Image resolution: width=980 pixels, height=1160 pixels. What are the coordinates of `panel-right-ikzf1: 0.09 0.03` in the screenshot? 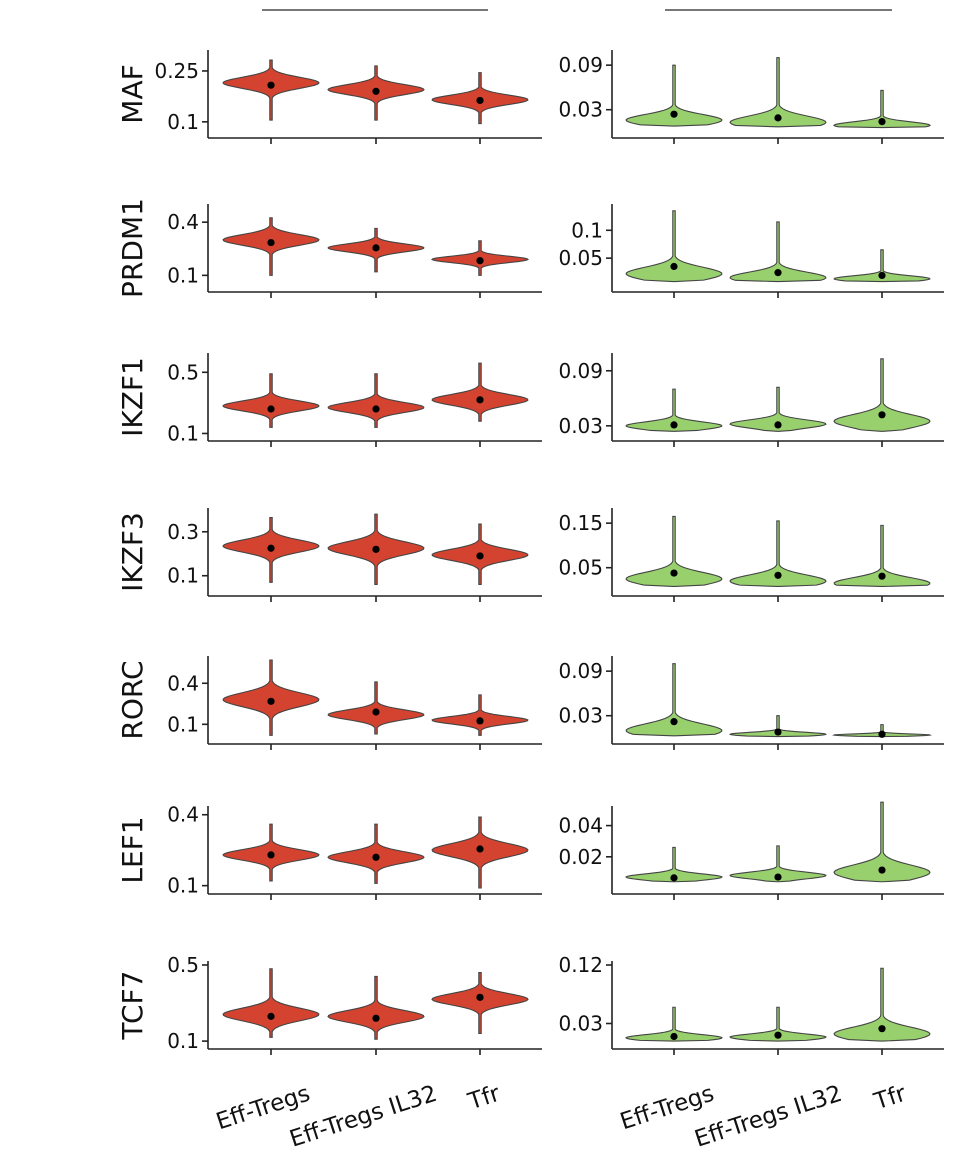 It's located at (751, 400).